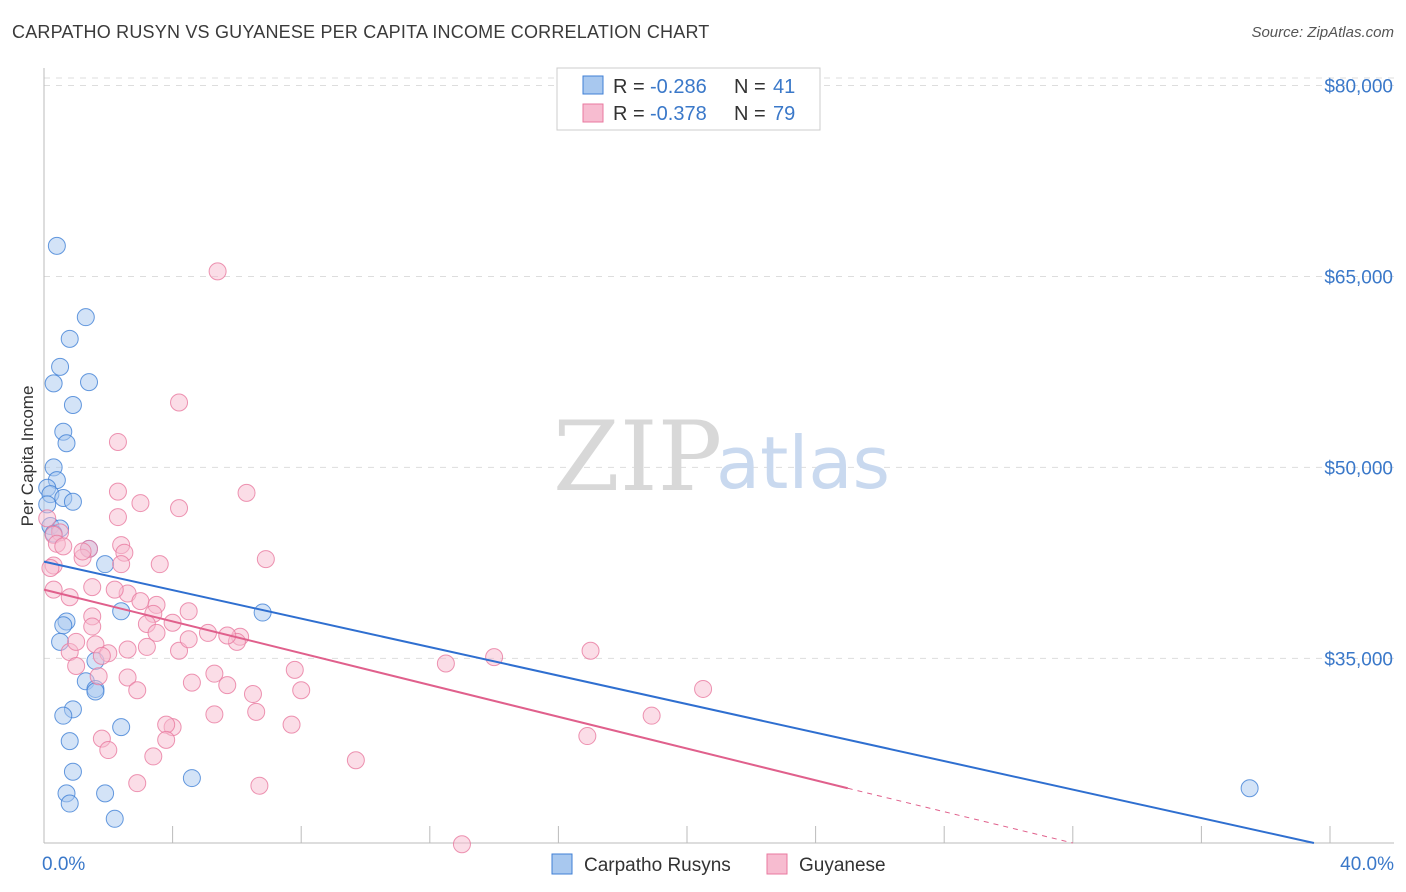 Image resolution: width=1406 pixels, height=892 pixels. Describe the element at coordinates (784, 114) in the screenshot. I see `stats-n-pink: 79` at that location.